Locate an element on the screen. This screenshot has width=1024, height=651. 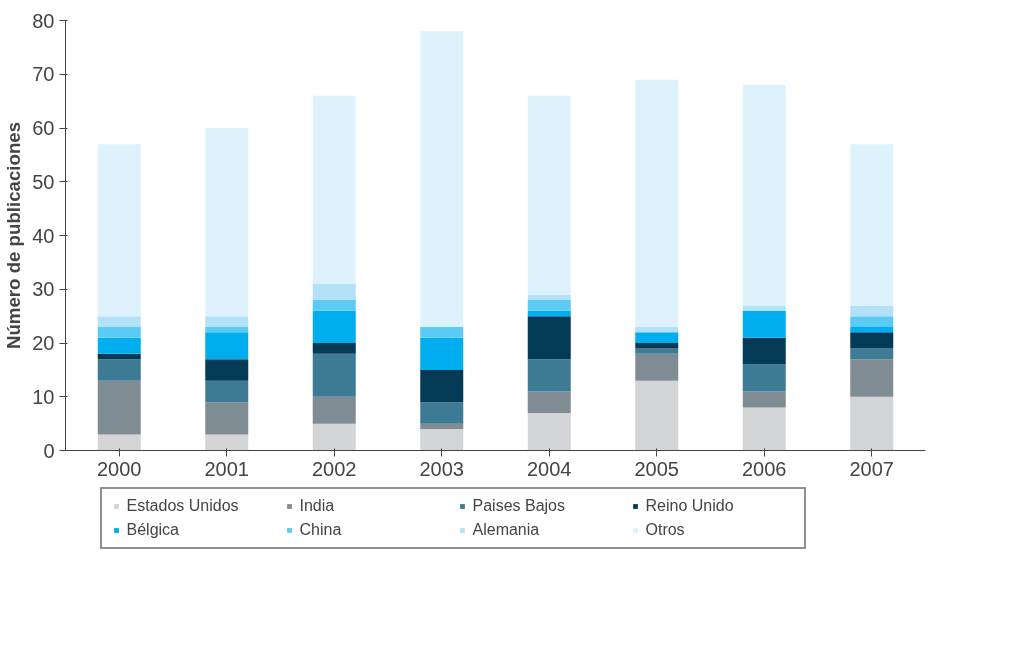
x-tick-label: 2002 is located at coordinates (334, 468).